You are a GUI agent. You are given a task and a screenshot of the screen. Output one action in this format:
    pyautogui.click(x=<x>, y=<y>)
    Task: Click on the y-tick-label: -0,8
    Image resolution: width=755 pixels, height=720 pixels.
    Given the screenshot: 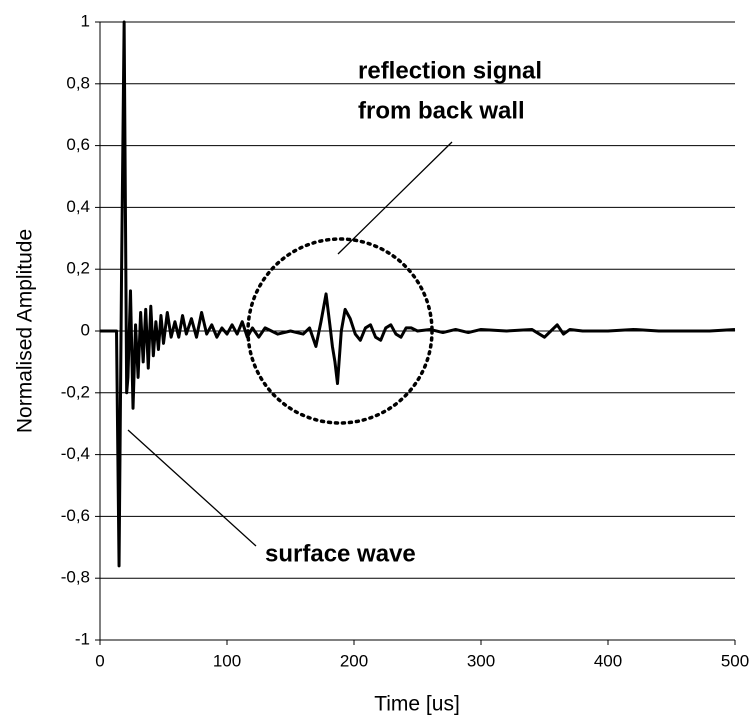 What is the action you would take?
    pyautogui.click(x=75, y=577)
    